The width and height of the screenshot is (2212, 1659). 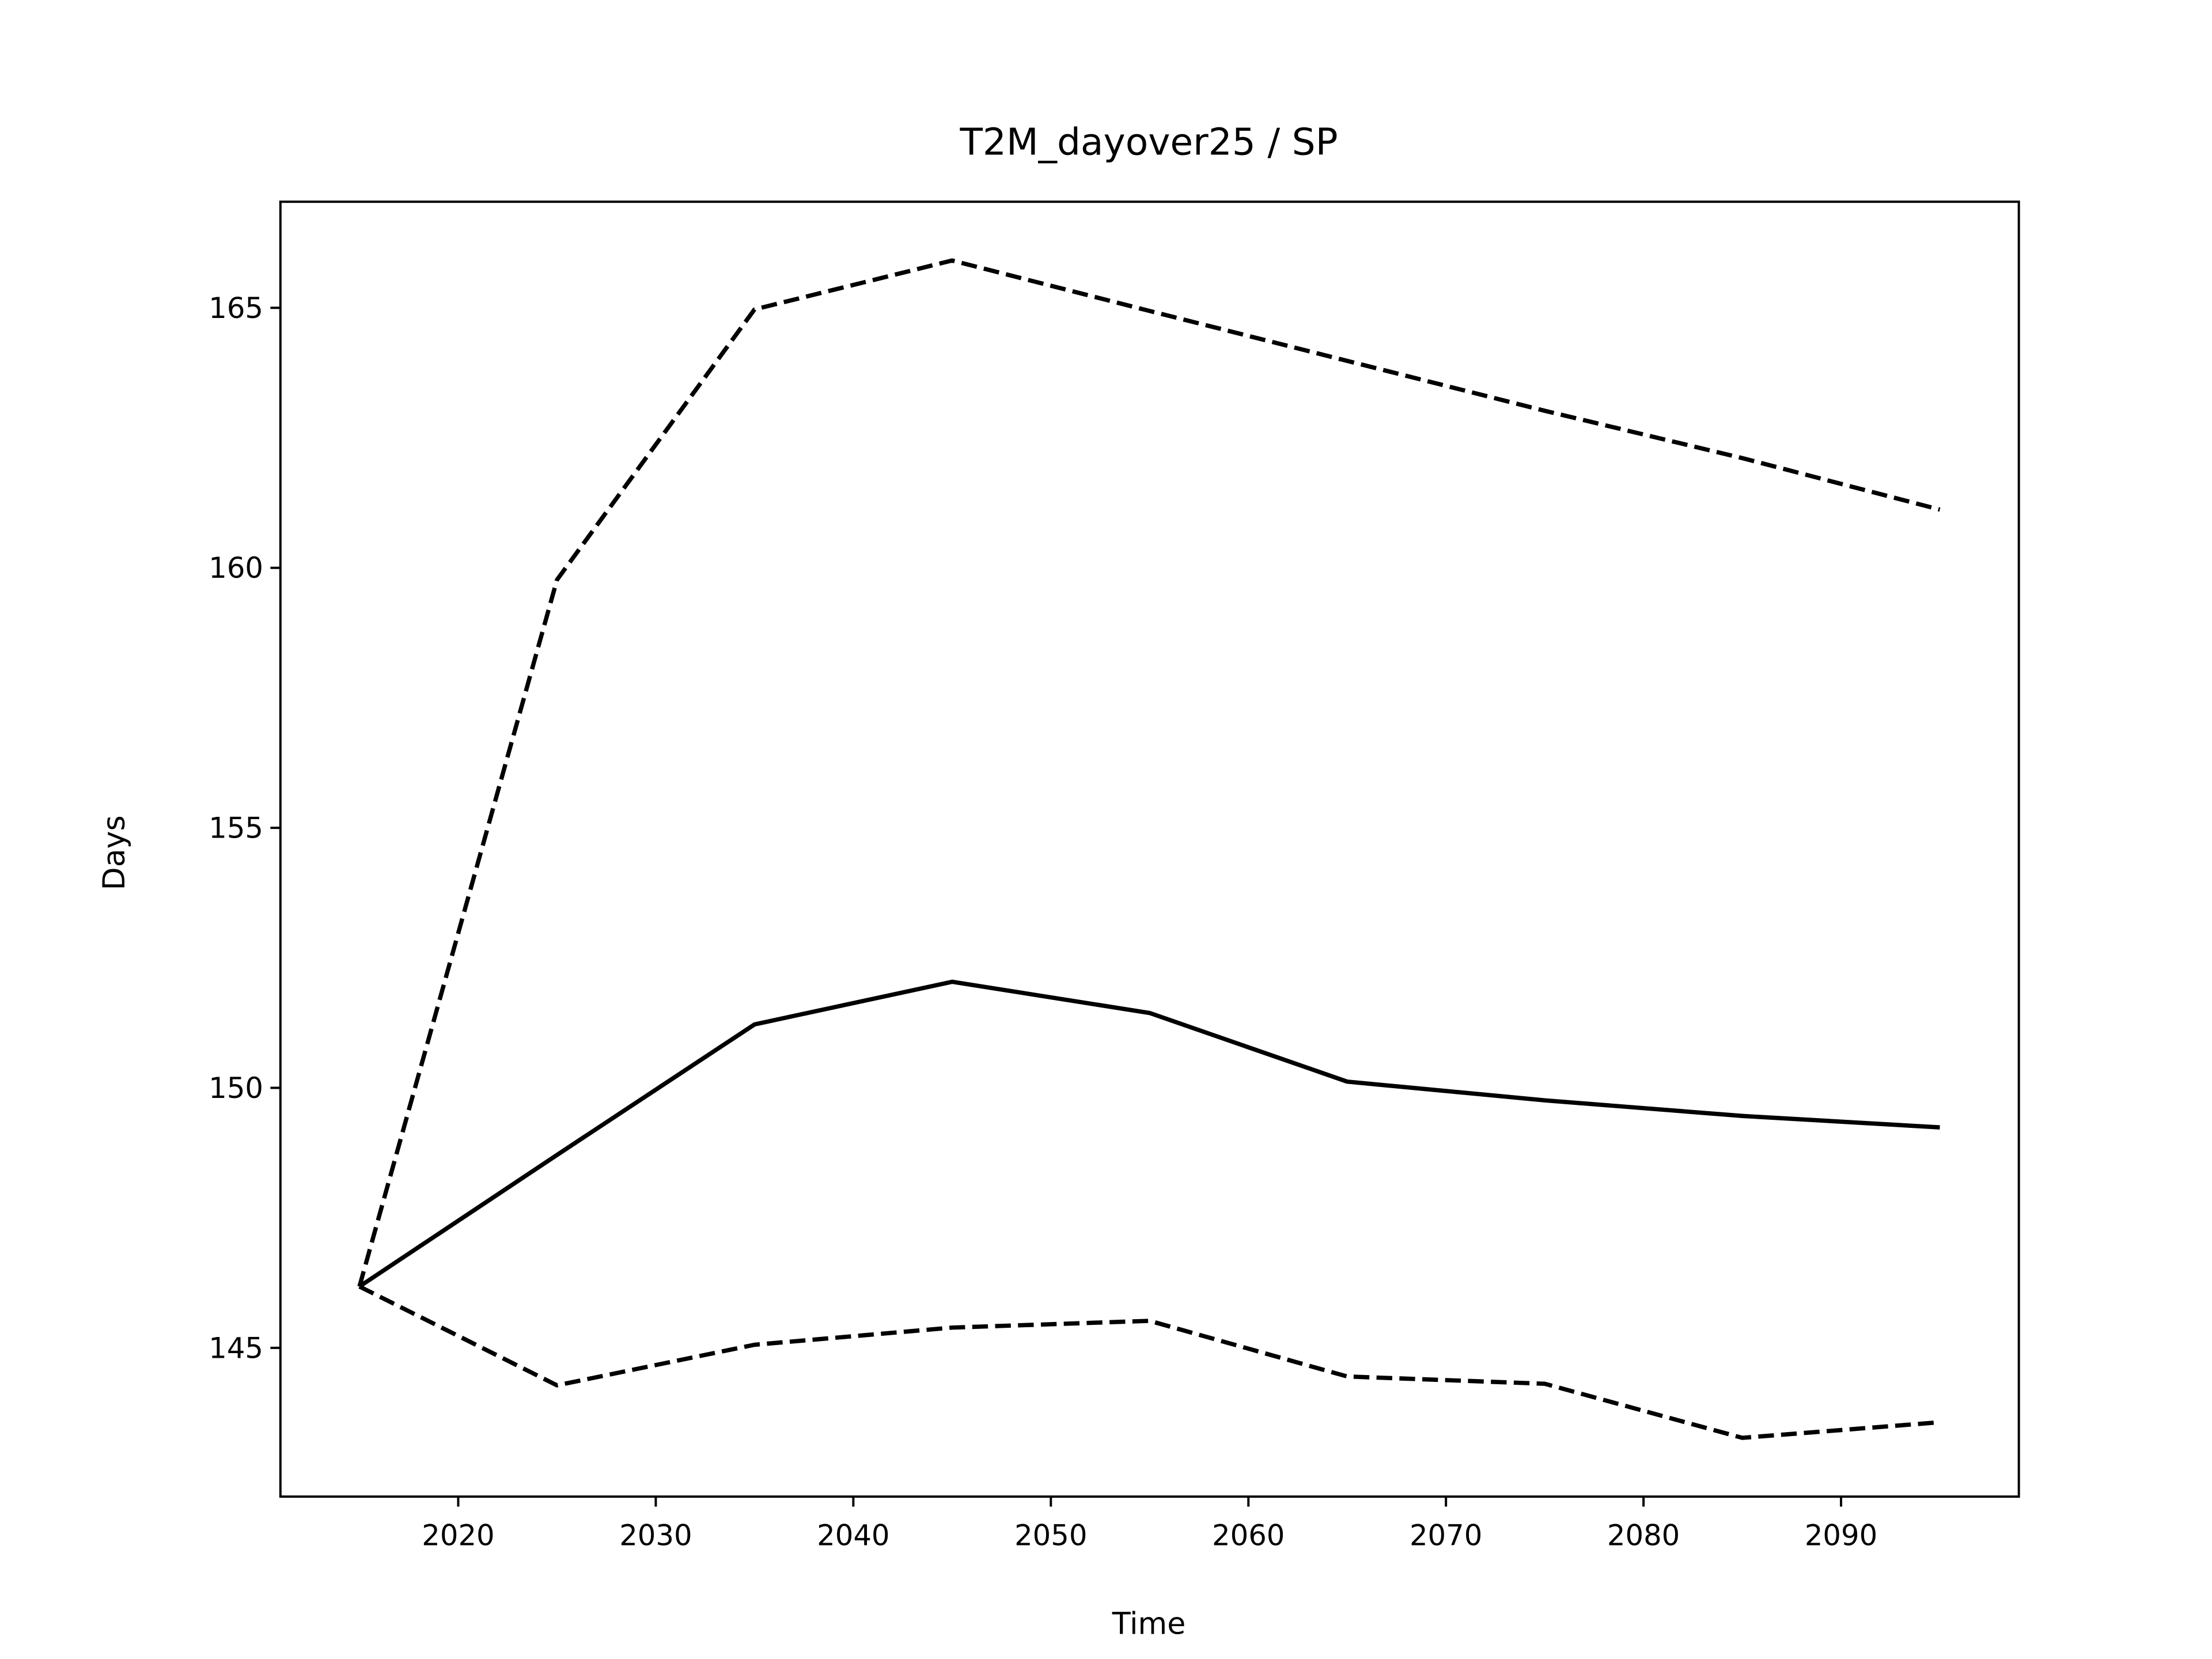 What do you see at coordinates (655, 1535) in the screenshot?
I see `x-tick-label: 2030` at bounding box center [655, 1535].